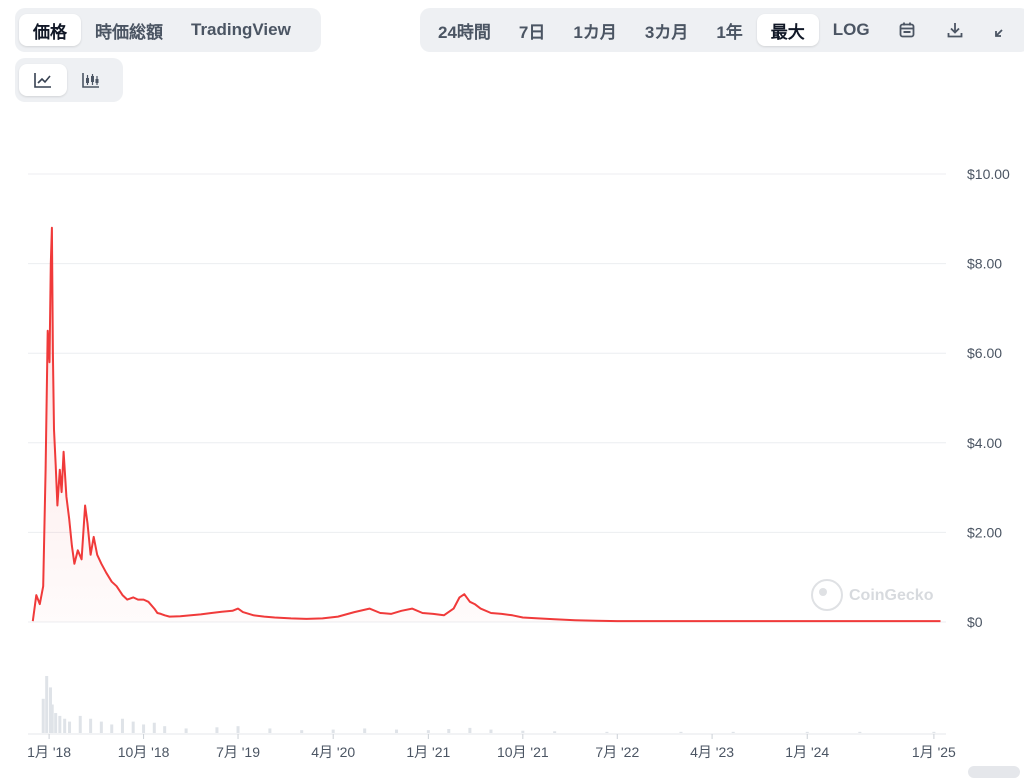 Image resolution: width=1024 pixels, height=778 pixels. Describe the element at coordinates (999, 33) in the screenshot. I see `expand-icon` at that location.